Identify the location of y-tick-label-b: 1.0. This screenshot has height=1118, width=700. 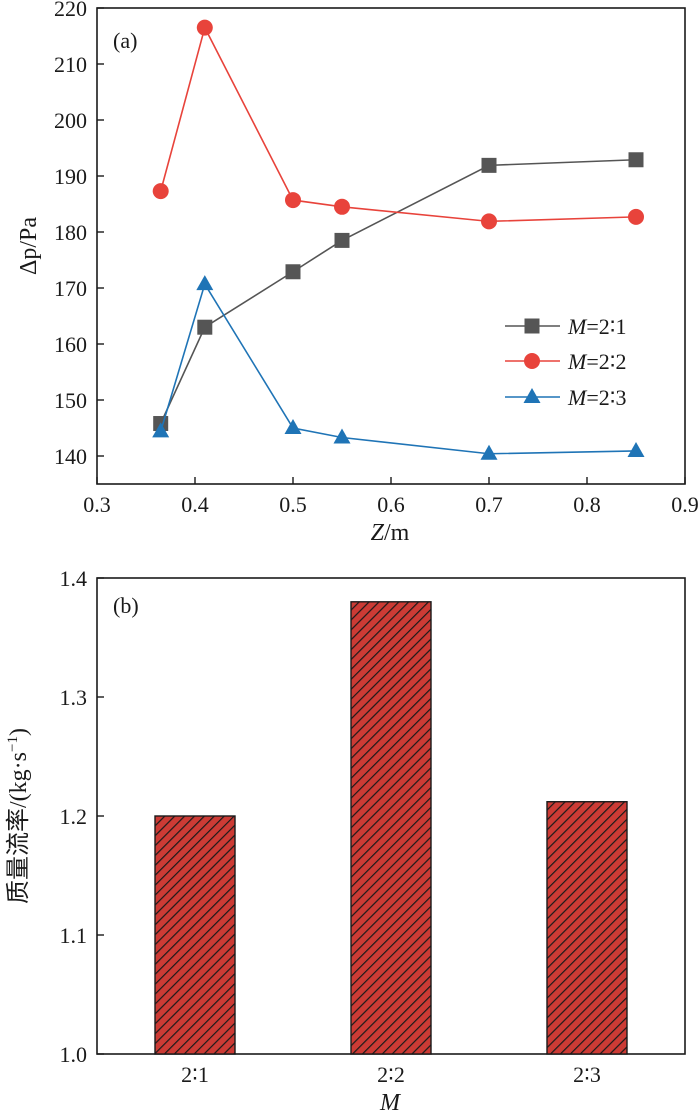
(74, 1054).